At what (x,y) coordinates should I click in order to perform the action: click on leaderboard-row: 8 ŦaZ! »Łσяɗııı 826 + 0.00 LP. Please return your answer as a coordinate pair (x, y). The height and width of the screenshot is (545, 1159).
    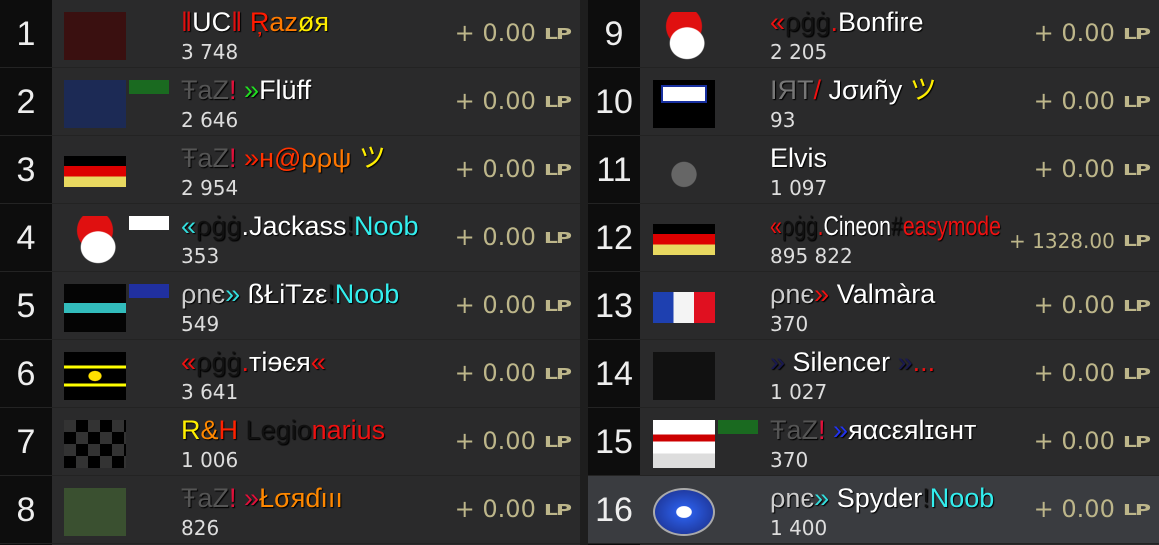
    Looking at the image, I should click on (290, 510).